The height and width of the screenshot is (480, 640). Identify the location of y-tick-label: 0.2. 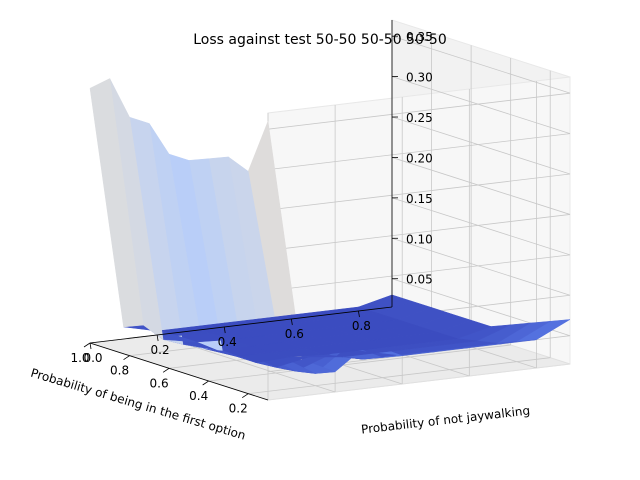
(160, 350).